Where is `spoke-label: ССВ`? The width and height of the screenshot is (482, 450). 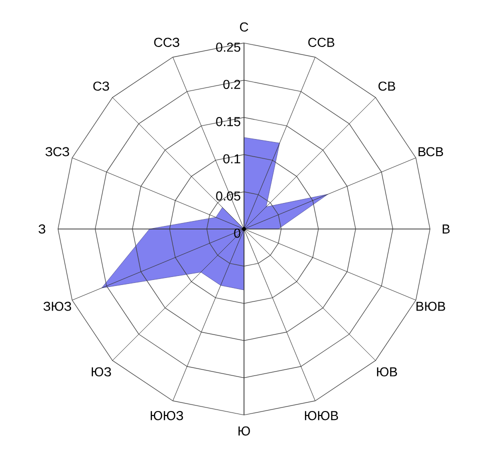 spoke-label: ССВ is located at coordinates (321, 42).